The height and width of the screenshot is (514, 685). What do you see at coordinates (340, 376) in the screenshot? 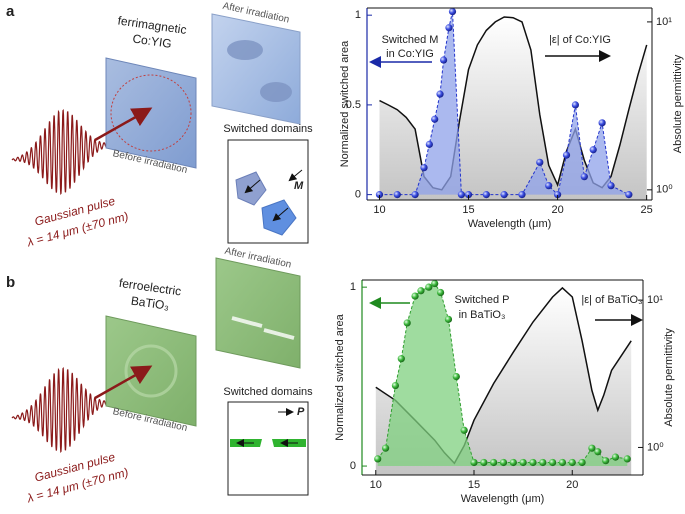
I see `y-axis-label: Normalized switched area` at bounding box center [340, 376].